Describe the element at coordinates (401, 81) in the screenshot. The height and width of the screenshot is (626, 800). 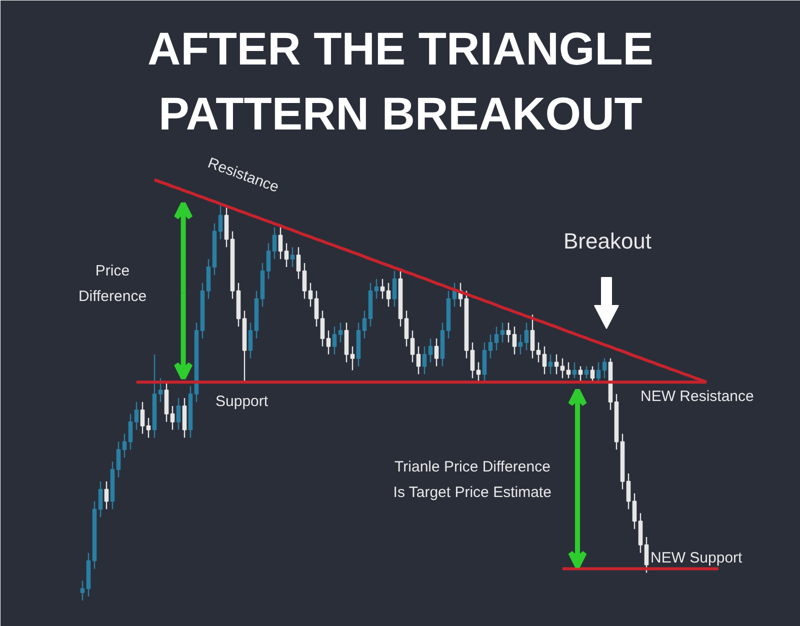
I see `chart-title: AFTER THE TRIANGLE PATTERN BREAKOUT` at that location.